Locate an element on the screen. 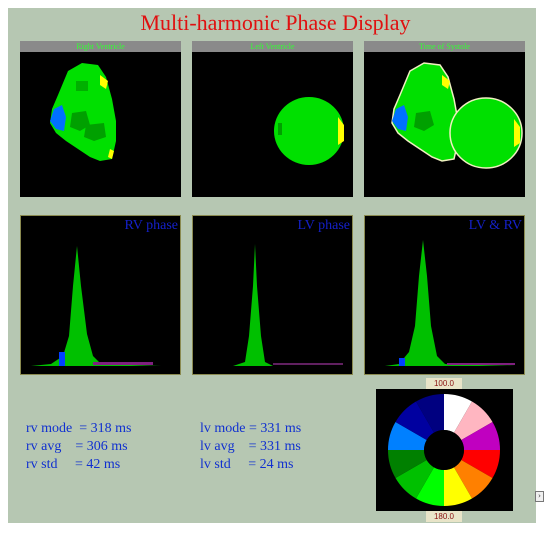  color-wheel-graphic is located at coordinates (444, 450).